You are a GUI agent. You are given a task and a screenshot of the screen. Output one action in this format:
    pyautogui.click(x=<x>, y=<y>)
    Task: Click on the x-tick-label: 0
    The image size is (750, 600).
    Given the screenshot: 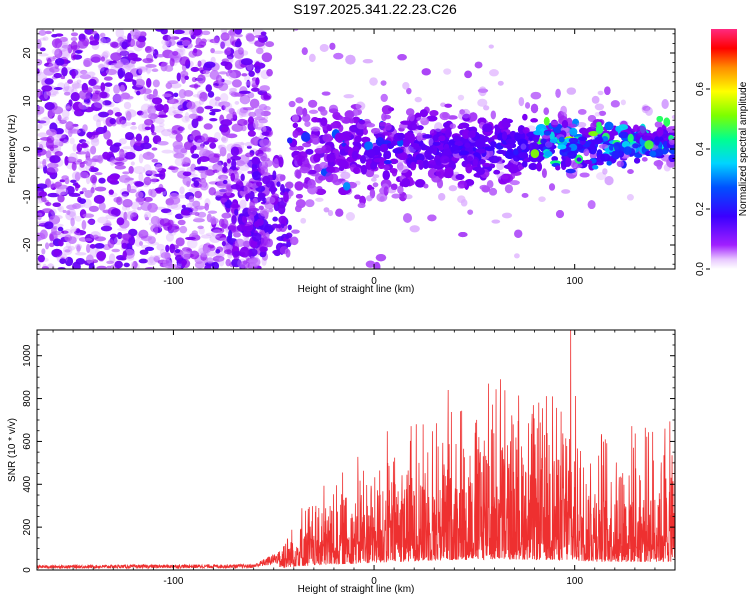 What is the action you would take?
    pyautogui.click(x=374, y=581)
    